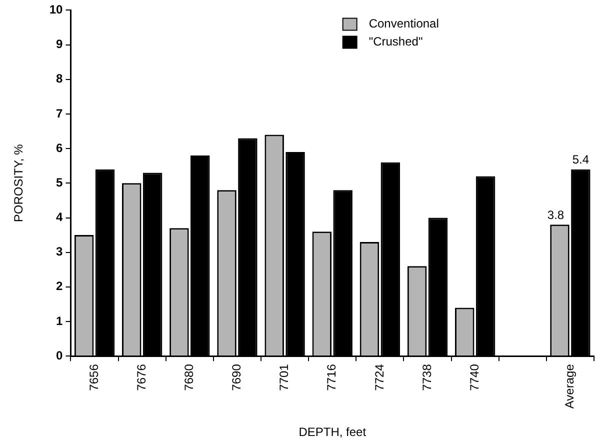 Image resolution: width=608 pixels, height=444 pixels. What do you see at coordinates (141, 377) in the screenshot?
I see `x-tick-label: 7676` at bounding box center [141, 377].